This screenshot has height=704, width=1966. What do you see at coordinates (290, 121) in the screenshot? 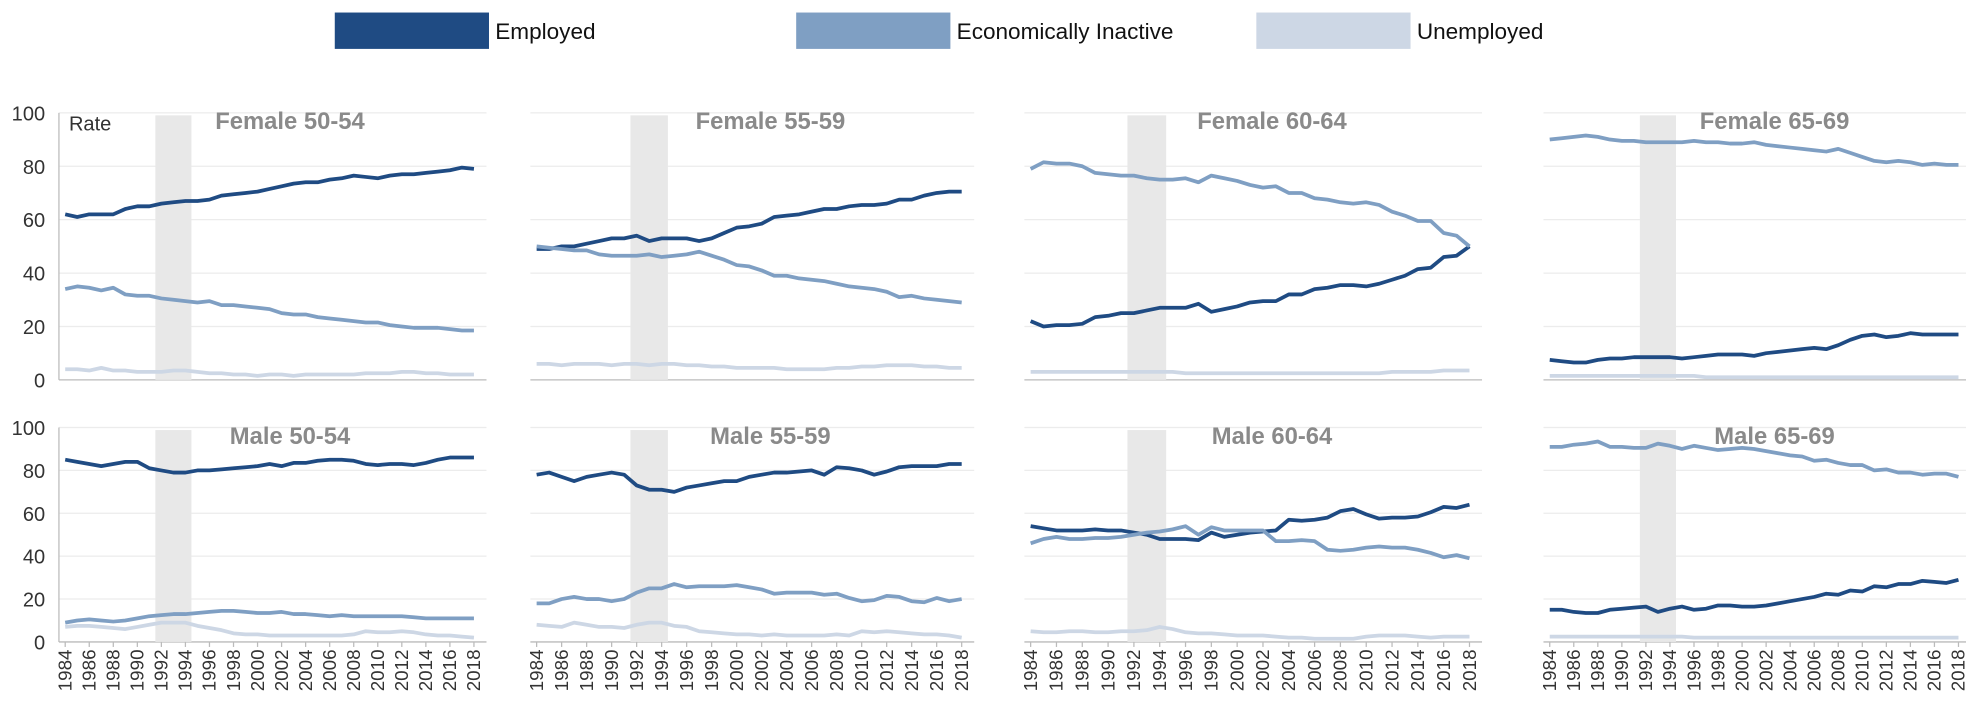
I see `panel-title: Female 50-54` at bounding box center [290, 121].